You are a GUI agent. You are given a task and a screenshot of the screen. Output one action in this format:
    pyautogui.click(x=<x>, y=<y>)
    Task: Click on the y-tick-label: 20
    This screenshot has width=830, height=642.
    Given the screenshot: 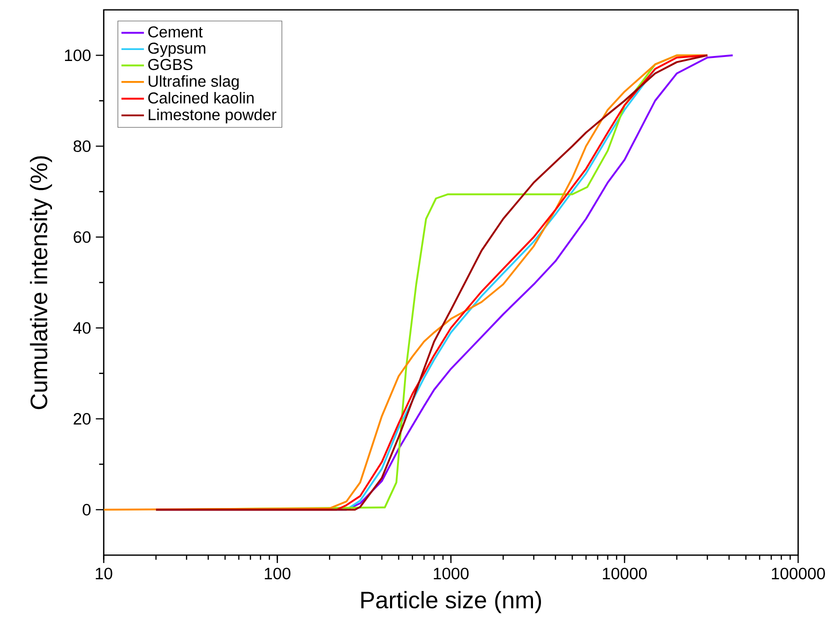 What is the action you would take?
    pyautogui.click(x=82, y=418)
    